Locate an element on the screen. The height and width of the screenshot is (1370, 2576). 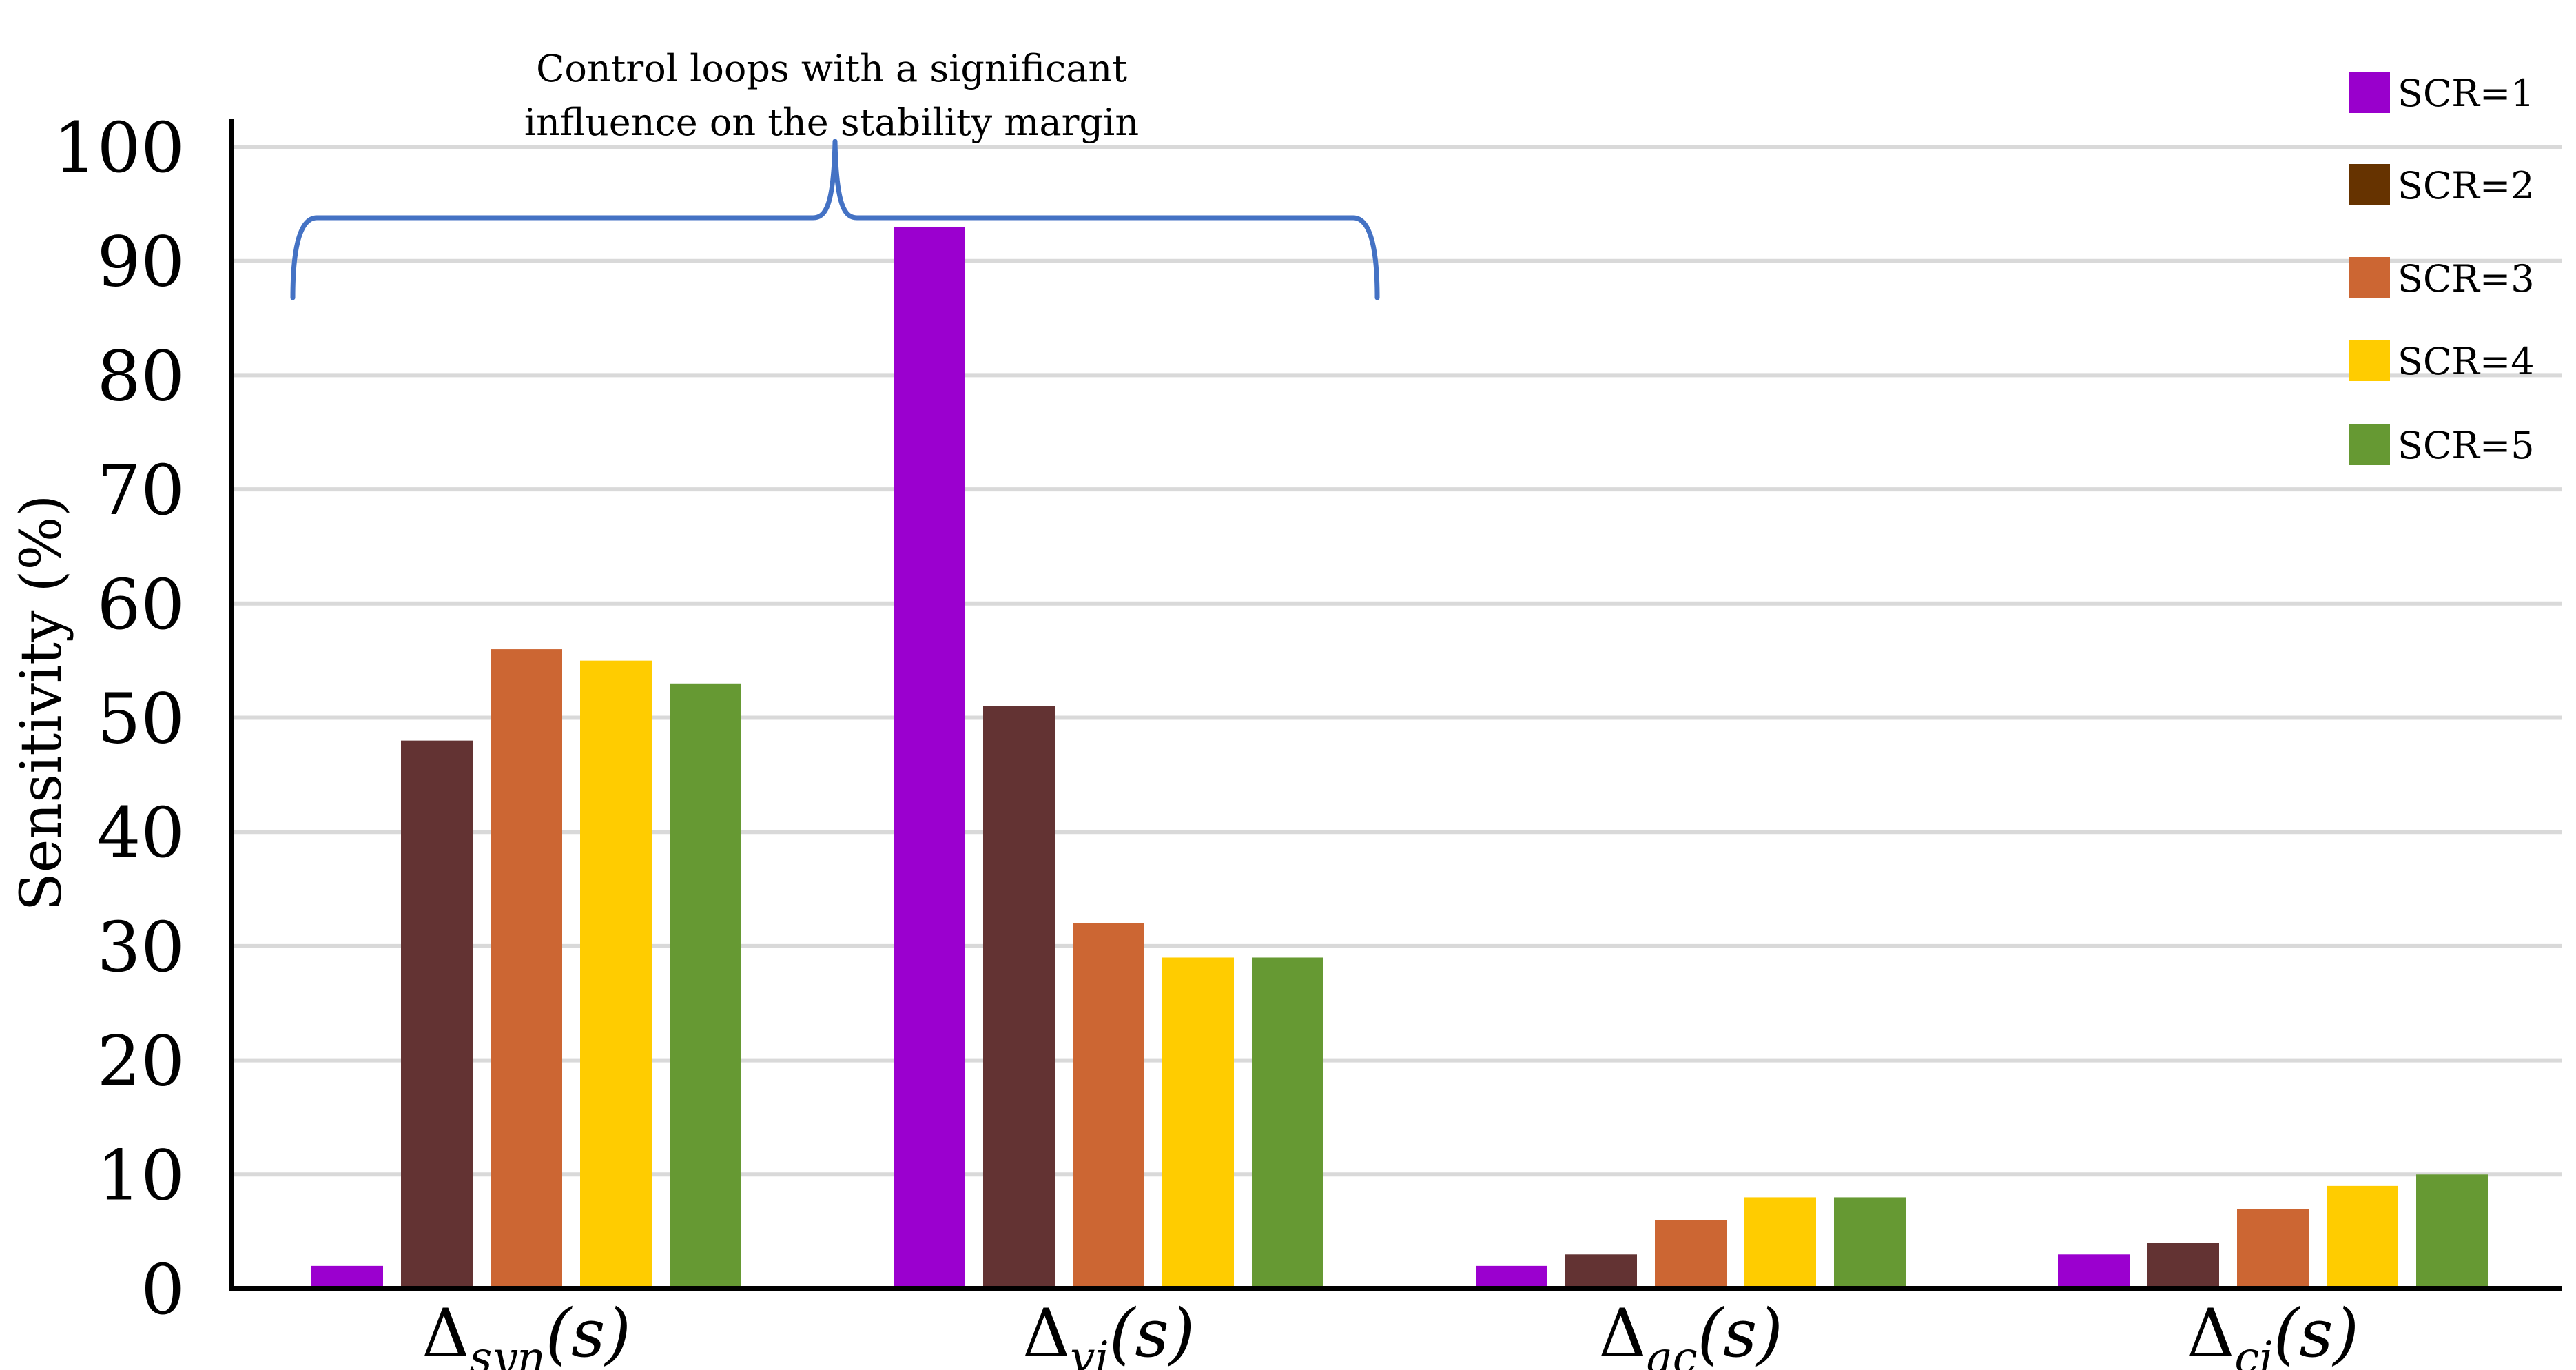
legend-item: SCR=3 is located at coordinates (2442, 278).